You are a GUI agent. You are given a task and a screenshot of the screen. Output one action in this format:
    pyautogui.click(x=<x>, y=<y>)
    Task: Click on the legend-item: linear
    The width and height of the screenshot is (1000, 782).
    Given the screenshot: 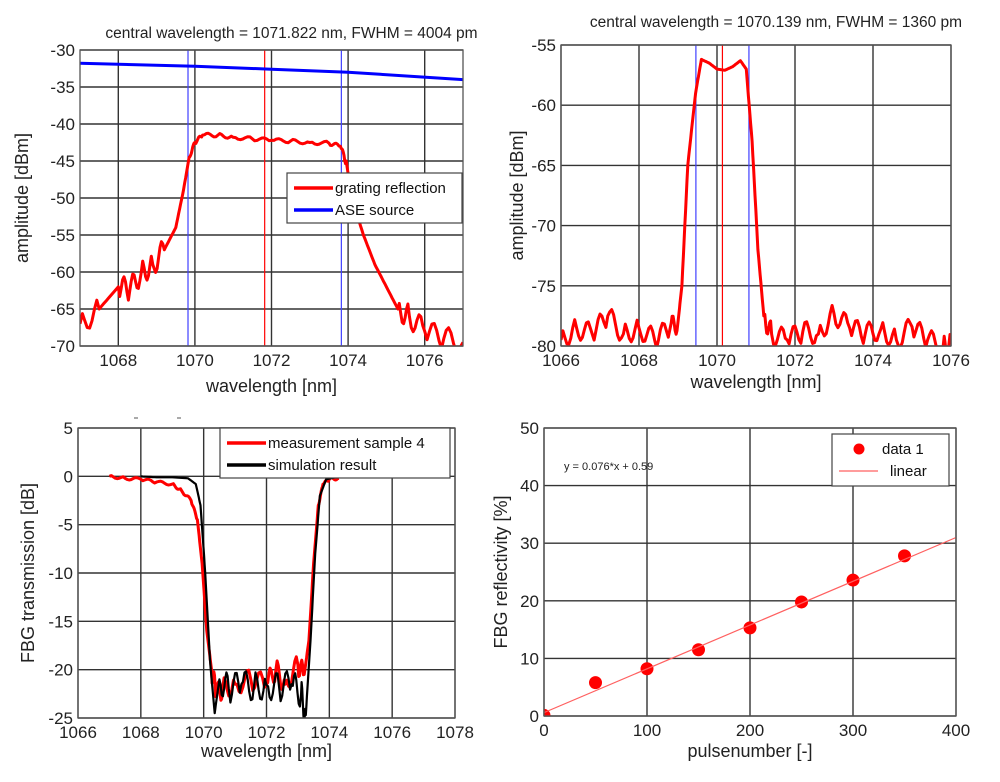 What is the action you would take?
    pyautogui.click(x=883, y=471)
    